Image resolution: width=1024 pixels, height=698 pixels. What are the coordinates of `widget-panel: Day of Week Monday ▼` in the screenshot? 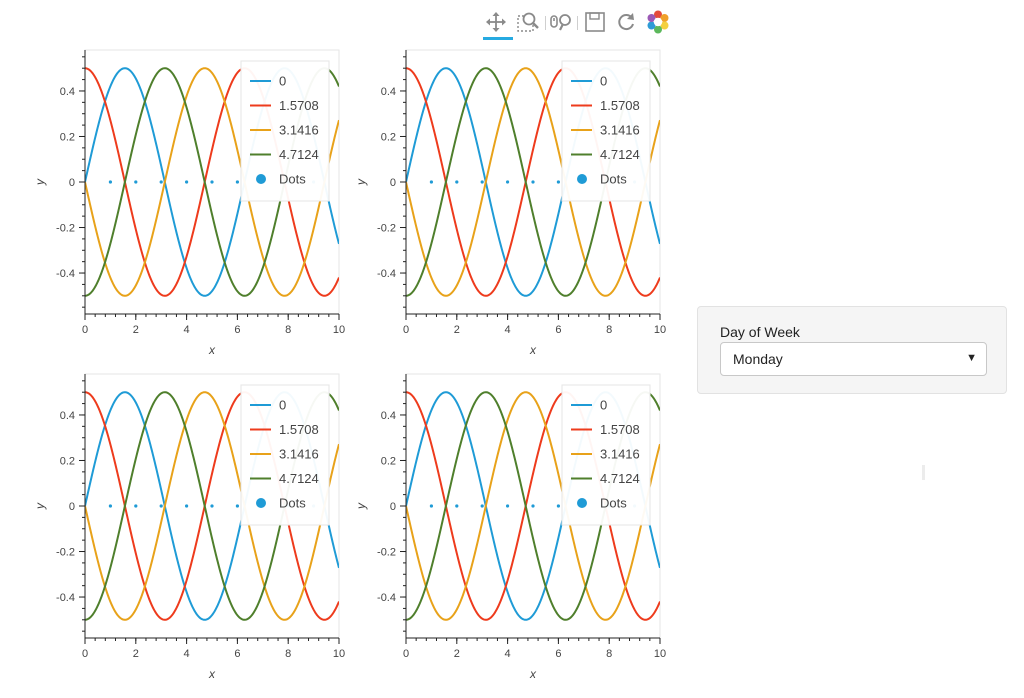 It's located at (852, 350).